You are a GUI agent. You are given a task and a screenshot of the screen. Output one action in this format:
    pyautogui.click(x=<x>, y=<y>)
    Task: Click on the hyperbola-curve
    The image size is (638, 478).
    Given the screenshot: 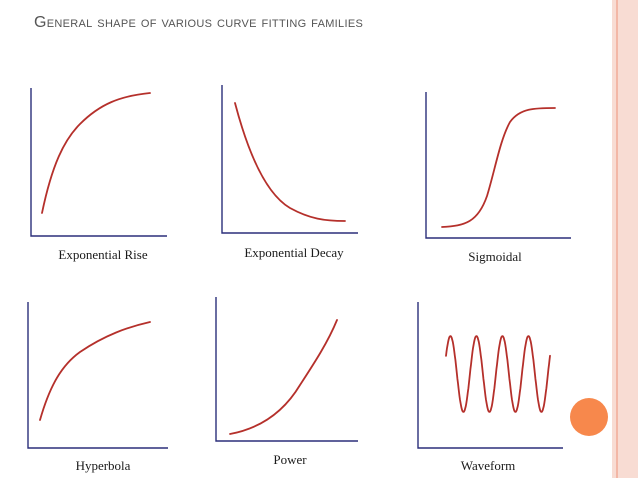 What is the action you would take?
    pyautogui.click(x=95, y=371)
    